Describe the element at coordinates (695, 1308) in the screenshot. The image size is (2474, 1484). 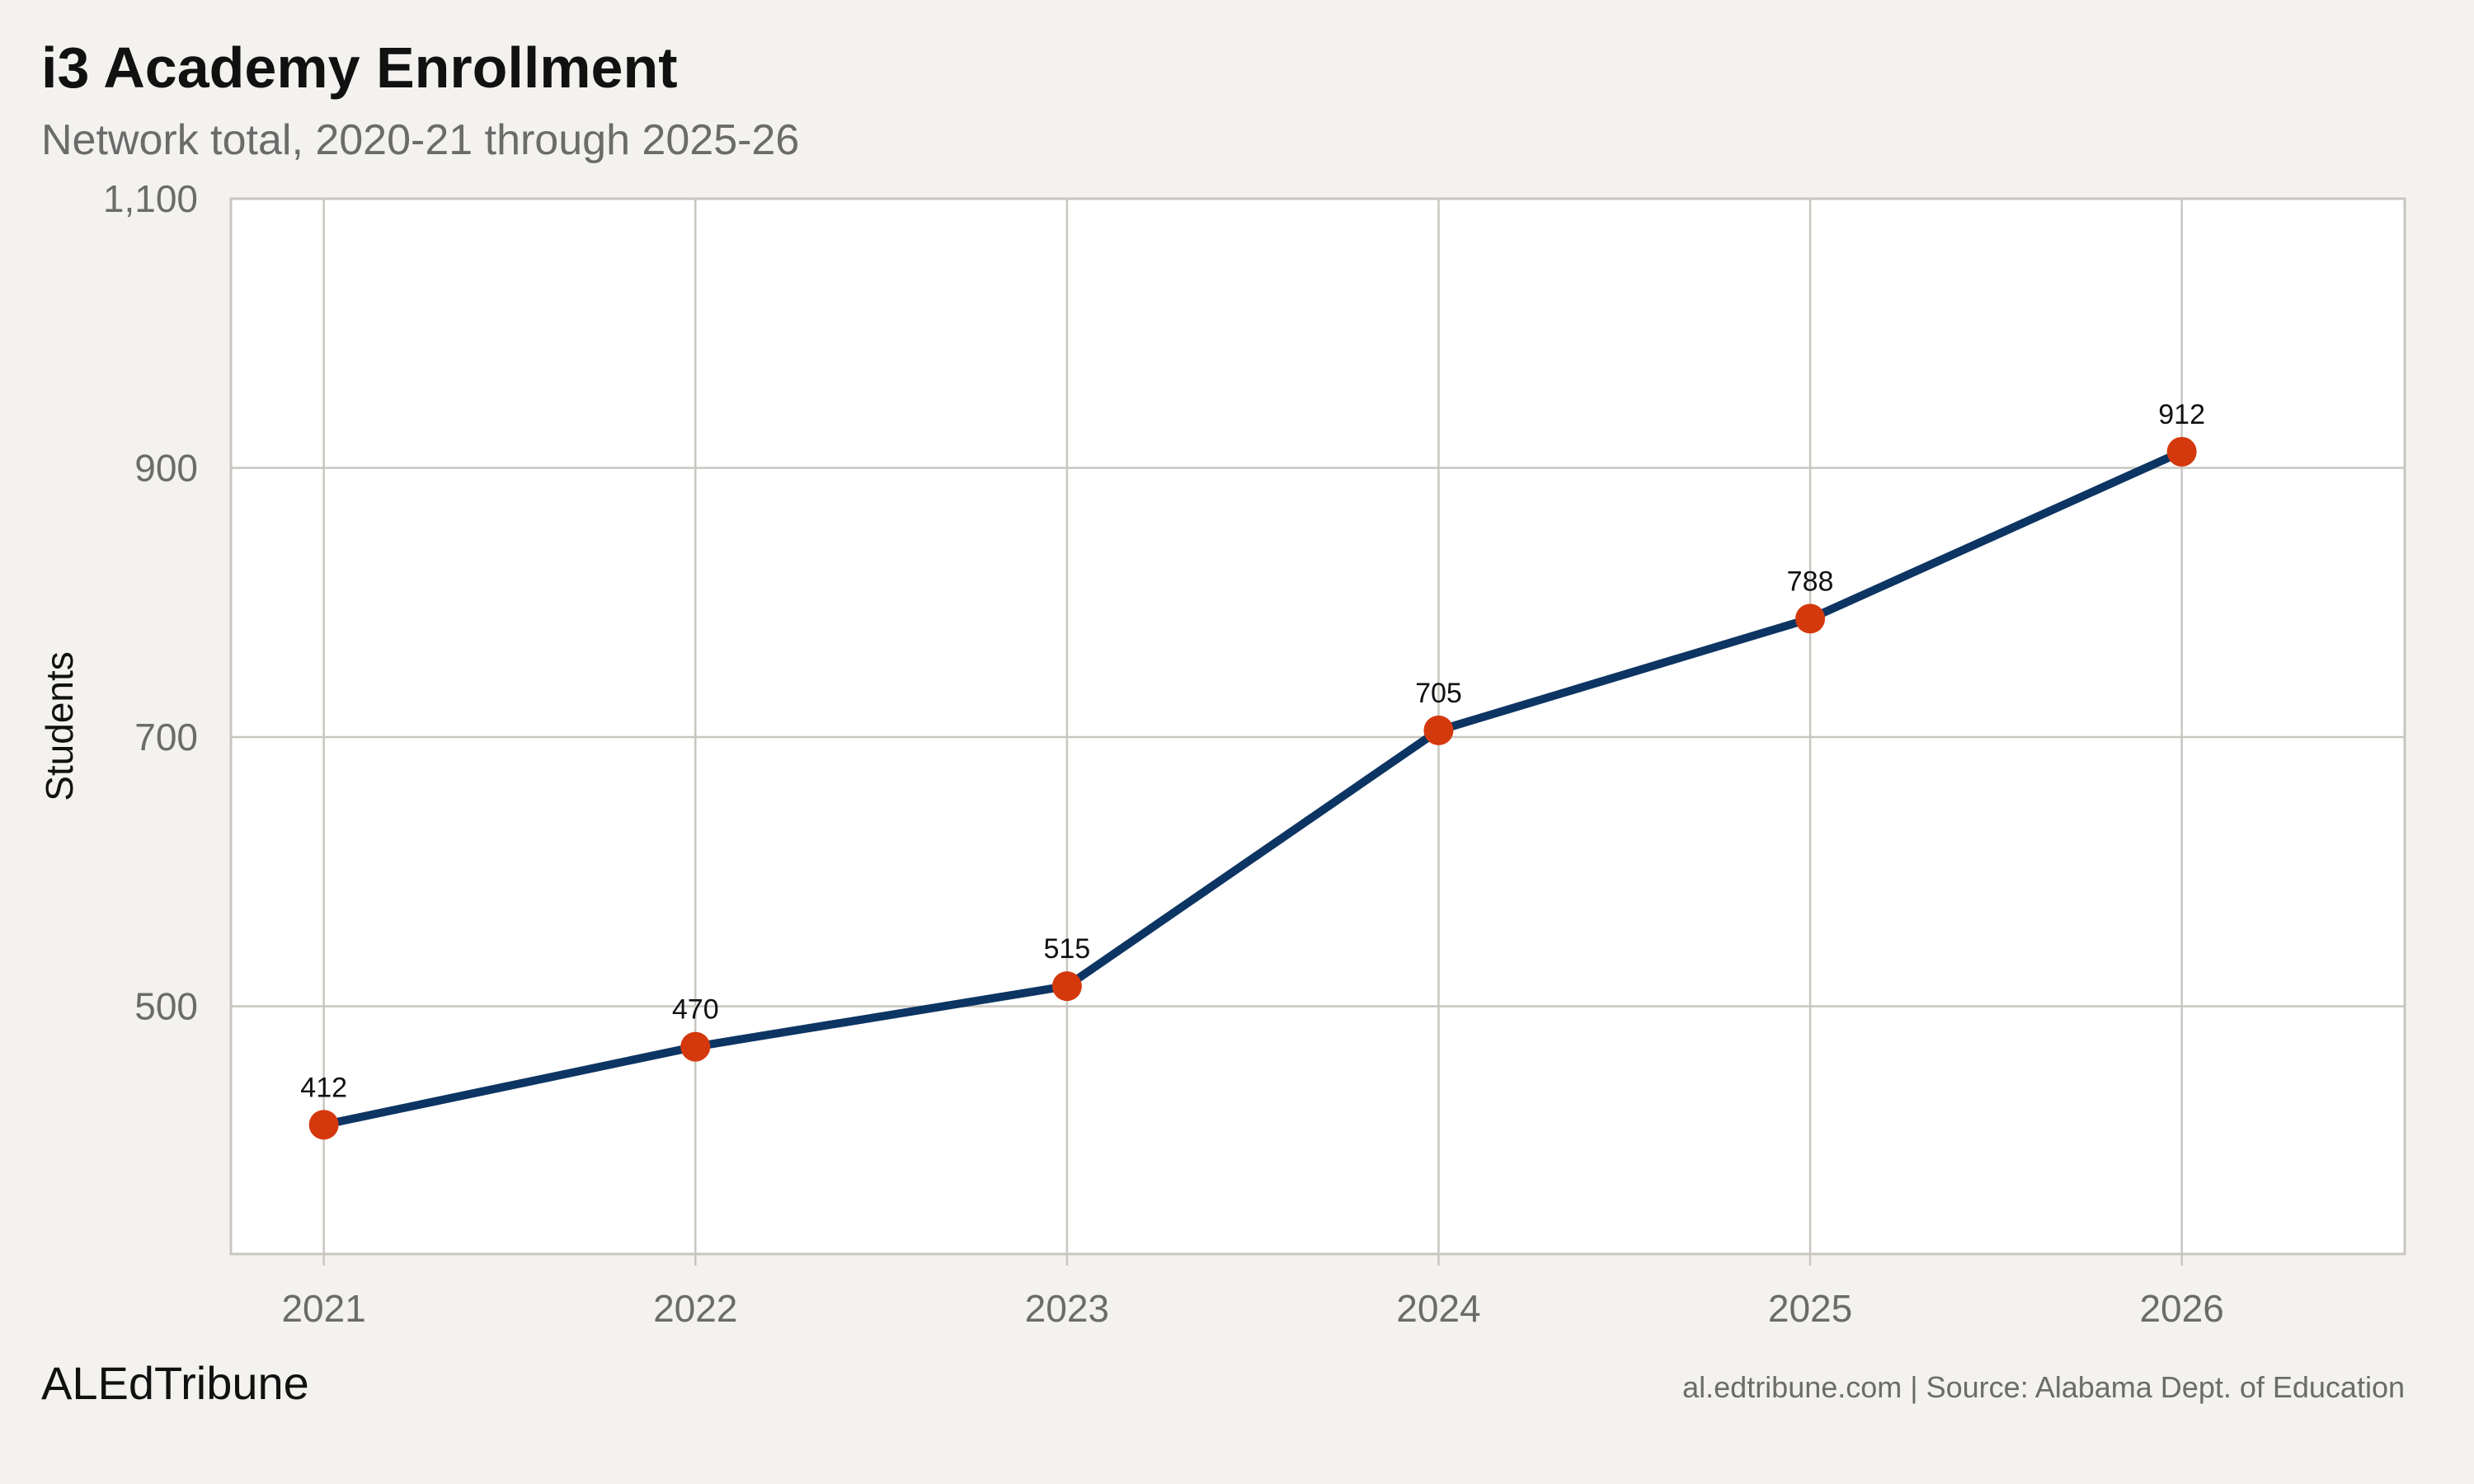
I see `x-tick-label: 2022` at that location.